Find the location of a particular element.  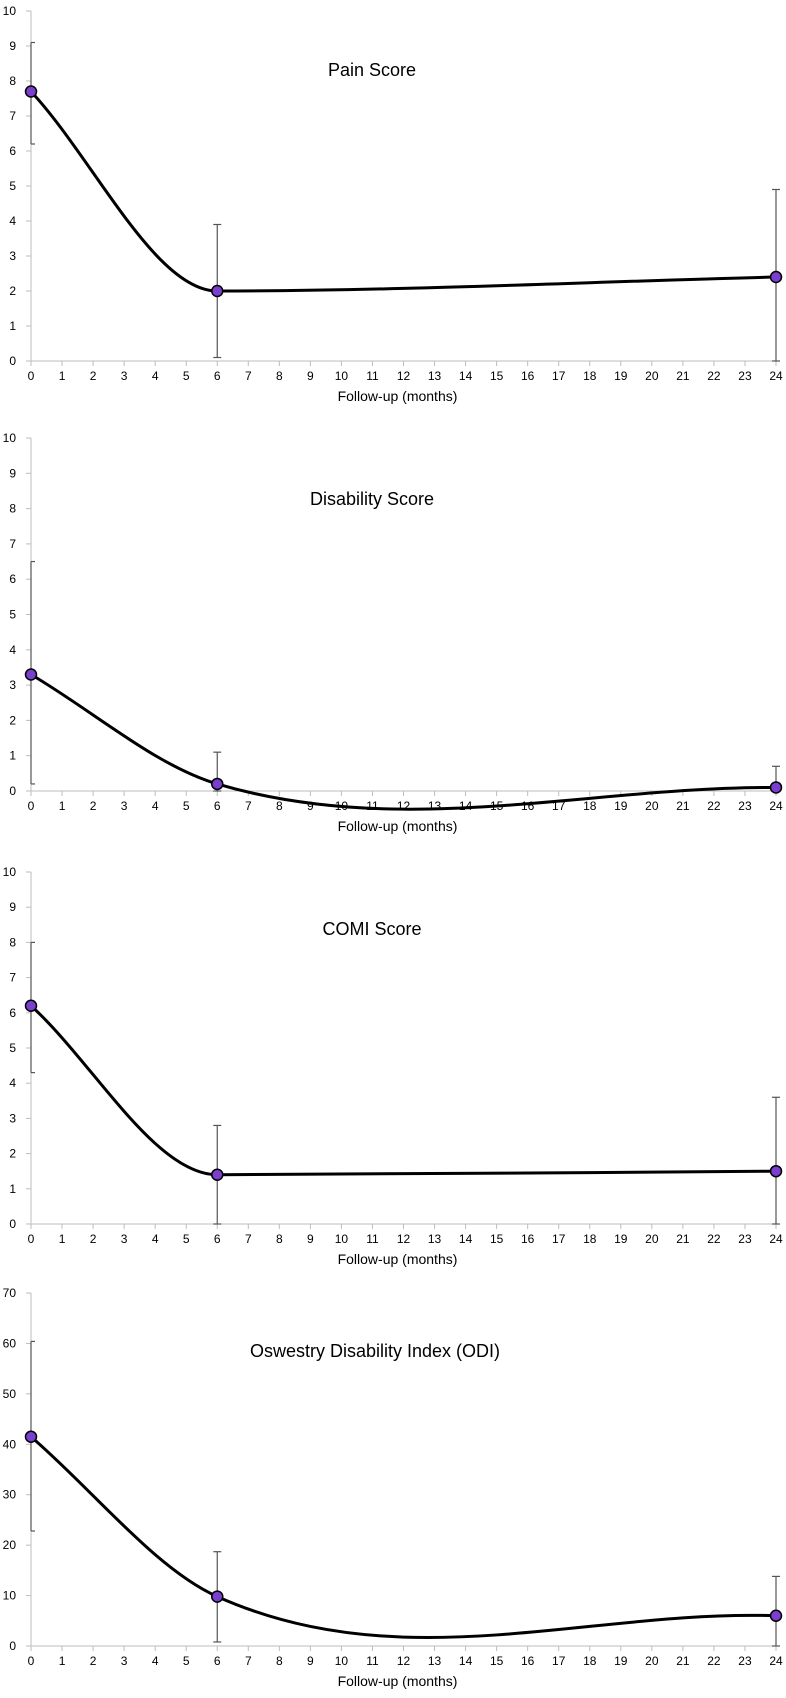

y-tick-label: 70 is located at coordinates (10, 1293).